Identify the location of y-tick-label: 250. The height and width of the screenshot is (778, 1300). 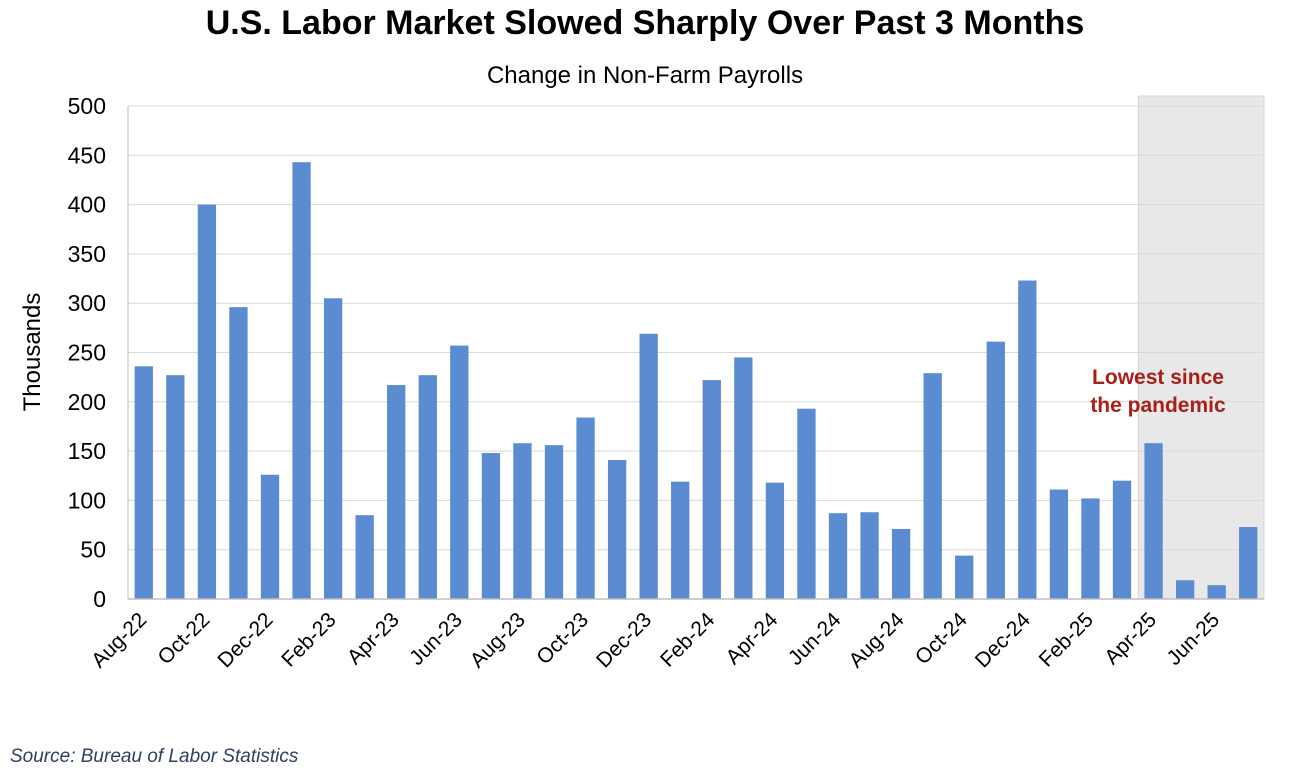
(87, 353).